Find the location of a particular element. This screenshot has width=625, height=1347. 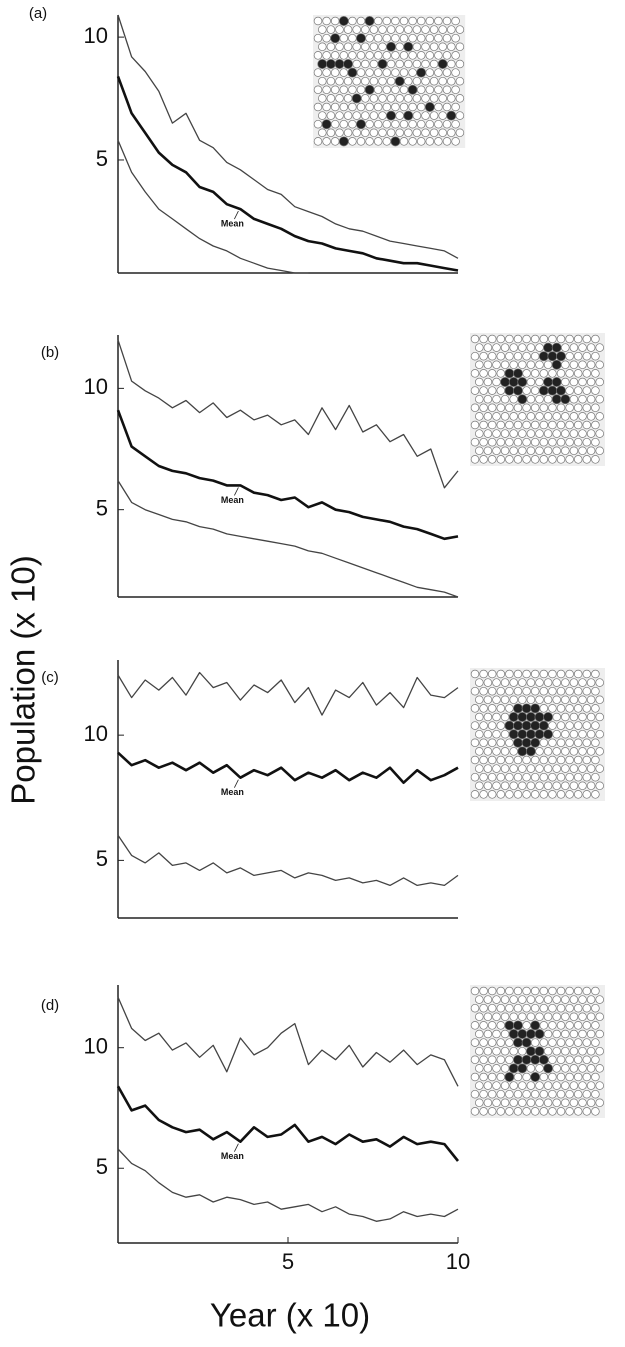

panel-label: (b) is located at coordinates (50, 352).